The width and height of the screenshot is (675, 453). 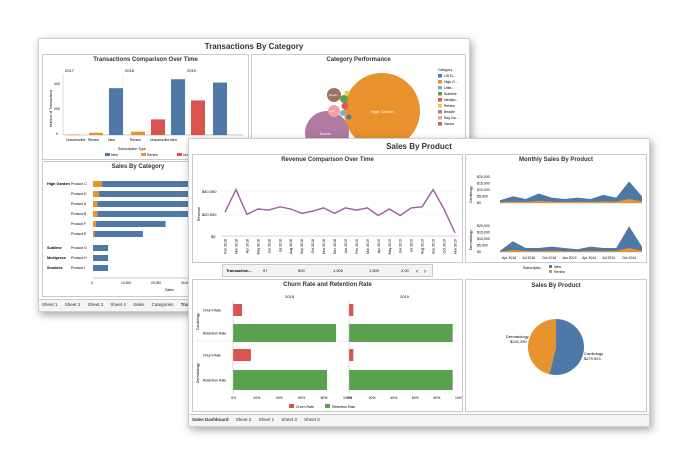 I want to click on sub-legend-renew: Renew, so click(x=559, y=272).